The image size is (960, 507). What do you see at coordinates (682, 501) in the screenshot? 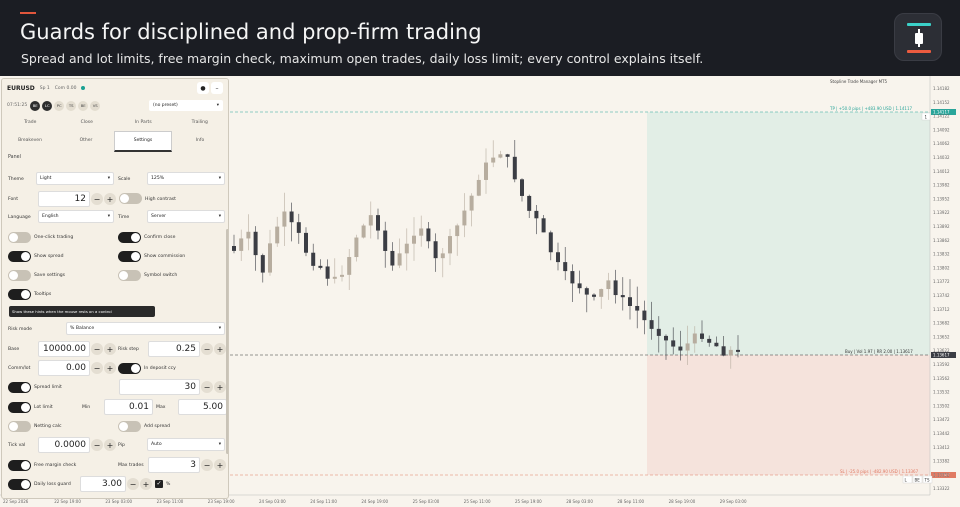
I see `time-tick-label: 28 Sep 19:00` at bounding box center [682, 501].